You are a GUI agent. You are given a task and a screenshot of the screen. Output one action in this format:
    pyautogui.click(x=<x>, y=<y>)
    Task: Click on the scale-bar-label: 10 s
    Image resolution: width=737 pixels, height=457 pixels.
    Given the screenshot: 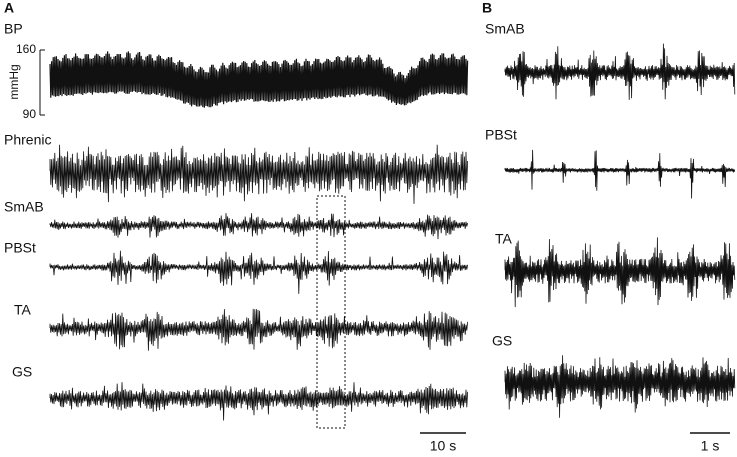 What is the action you would take?
    pyautogui.click(x=443, y=446)
    